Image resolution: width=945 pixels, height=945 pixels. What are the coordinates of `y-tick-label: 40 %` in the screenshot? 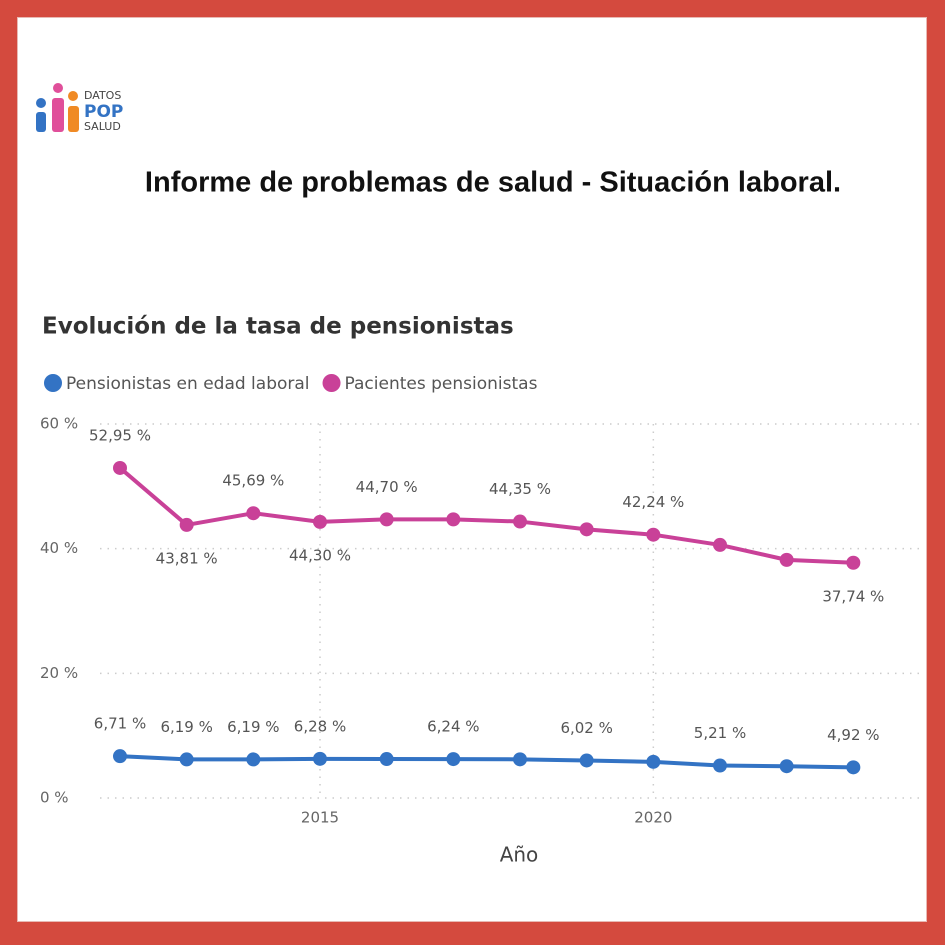 It's located at (59, 548).